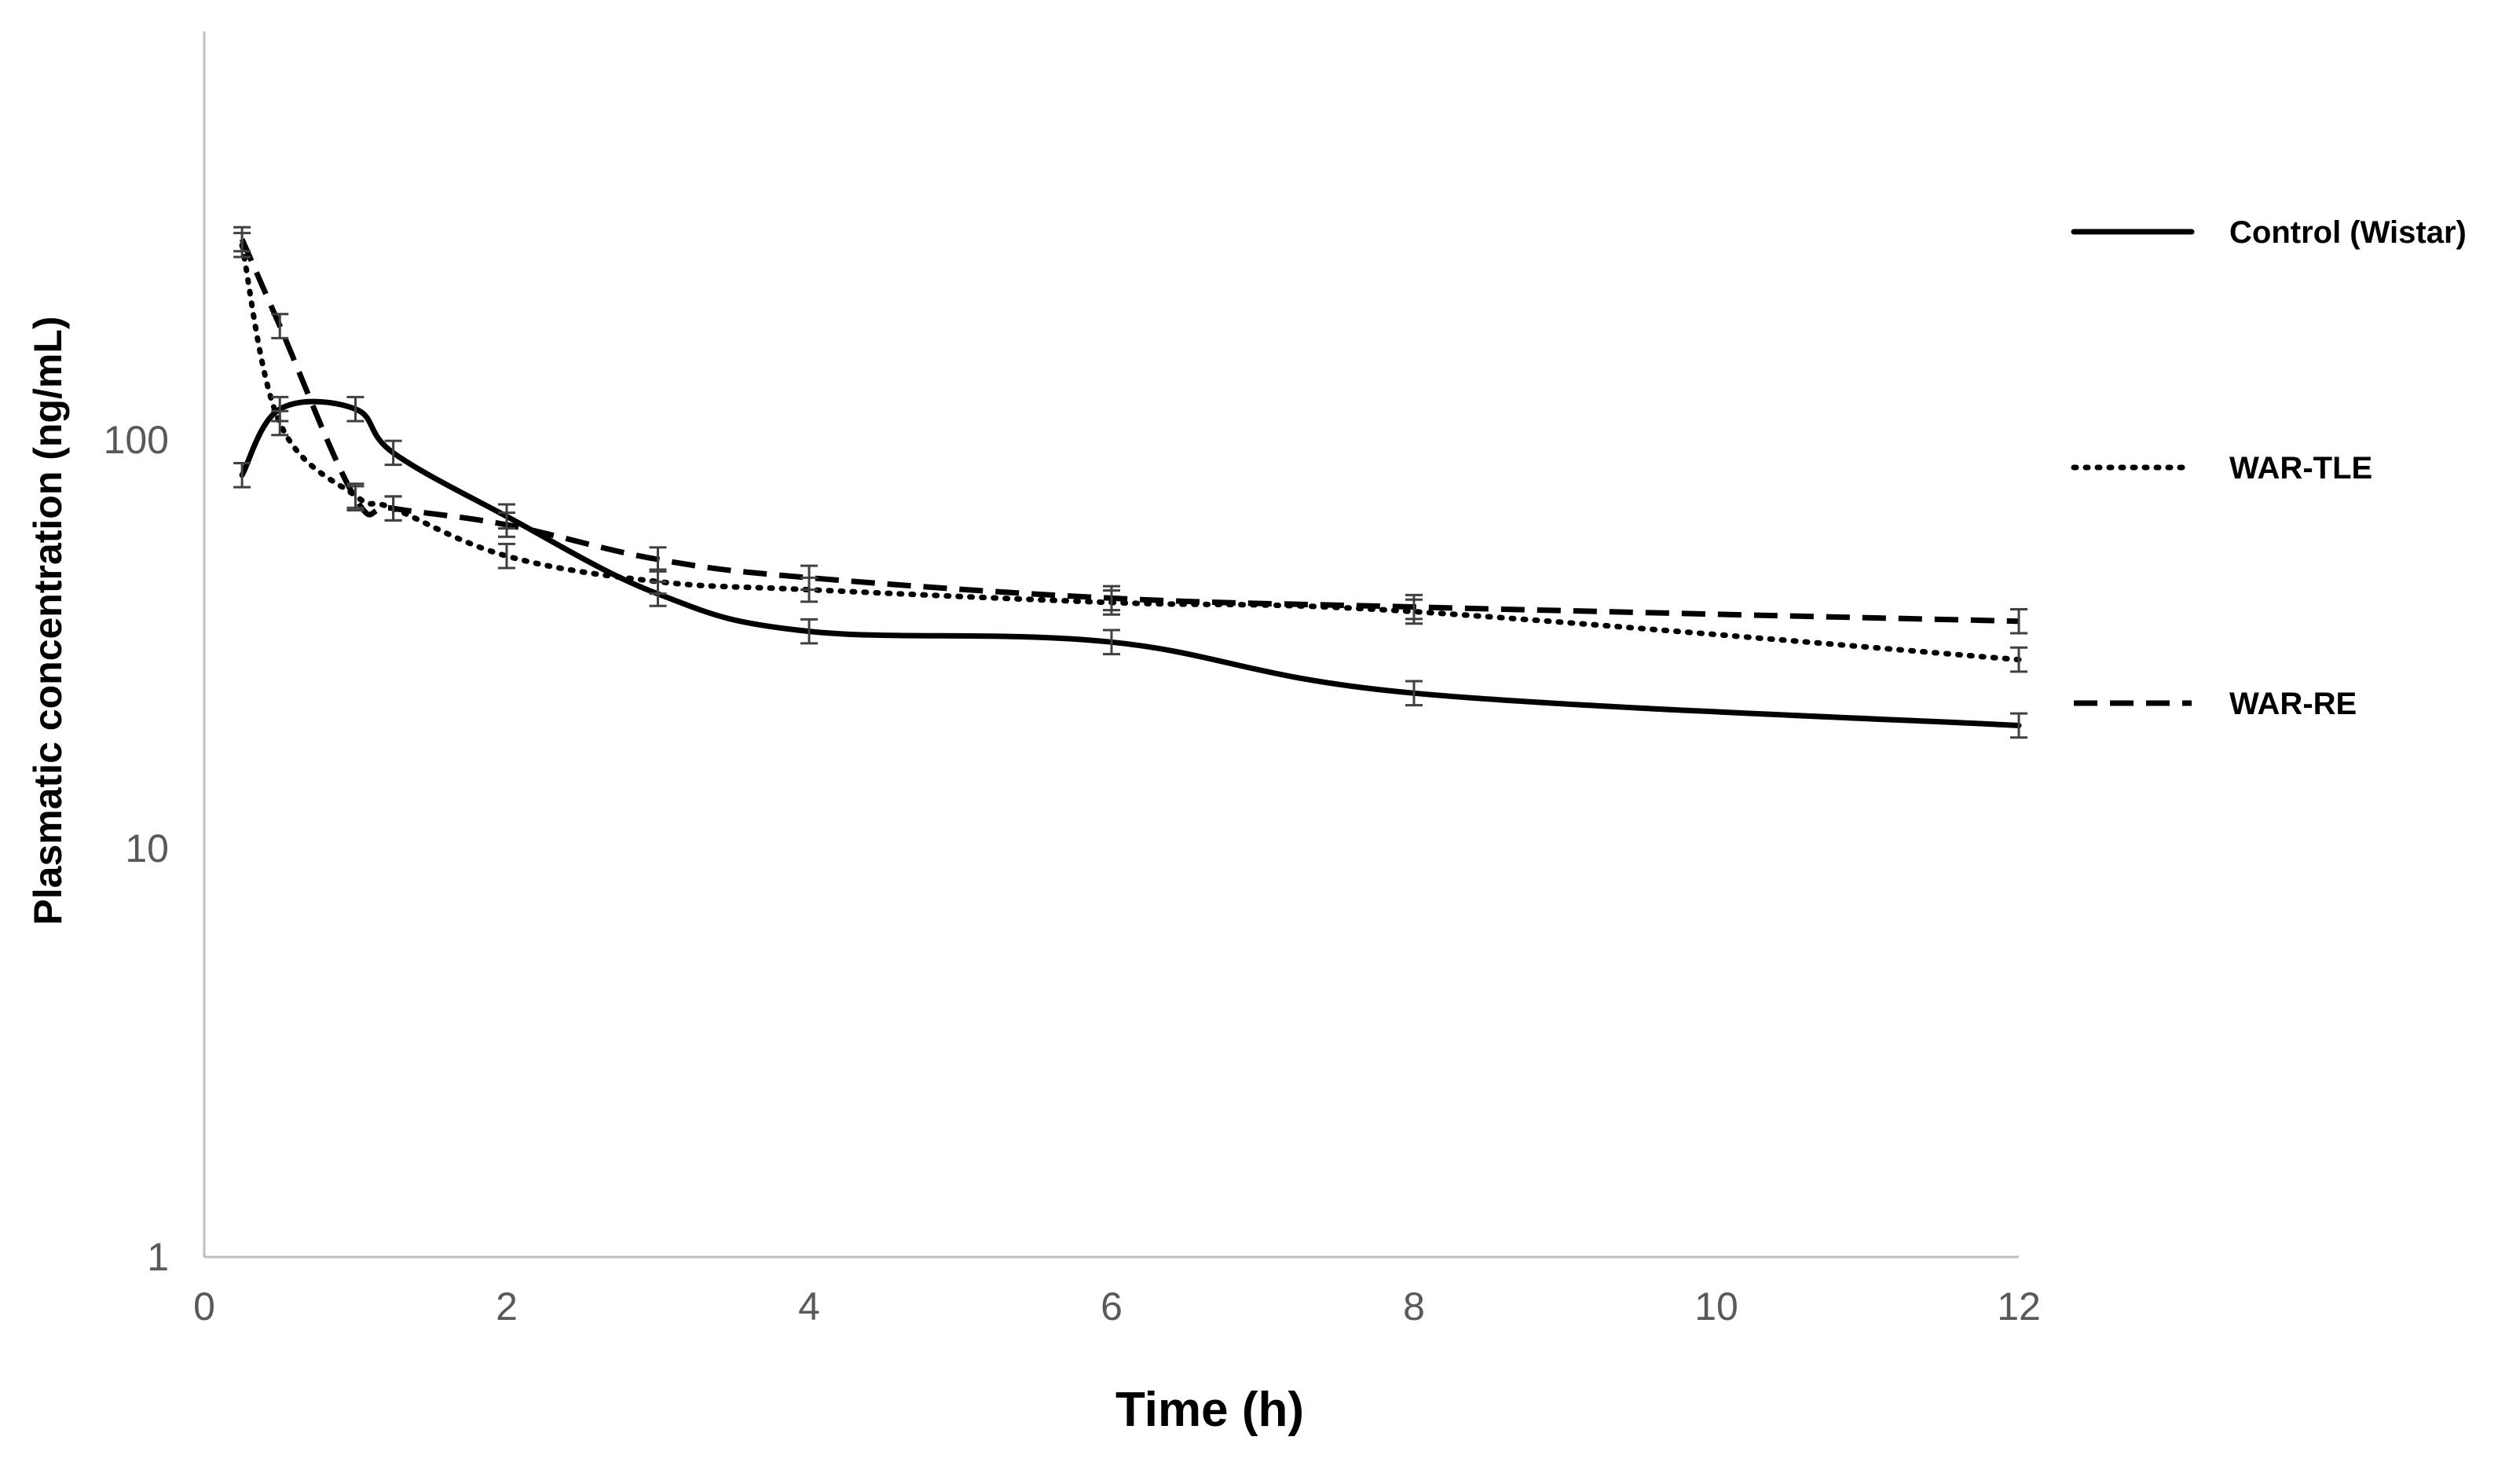 This screenshot has width=2520, height=1466. What do you see at coordinates (136, 440) in the screenshot?
I see `y-tick-label: 100` at bounding box center [136, 440].